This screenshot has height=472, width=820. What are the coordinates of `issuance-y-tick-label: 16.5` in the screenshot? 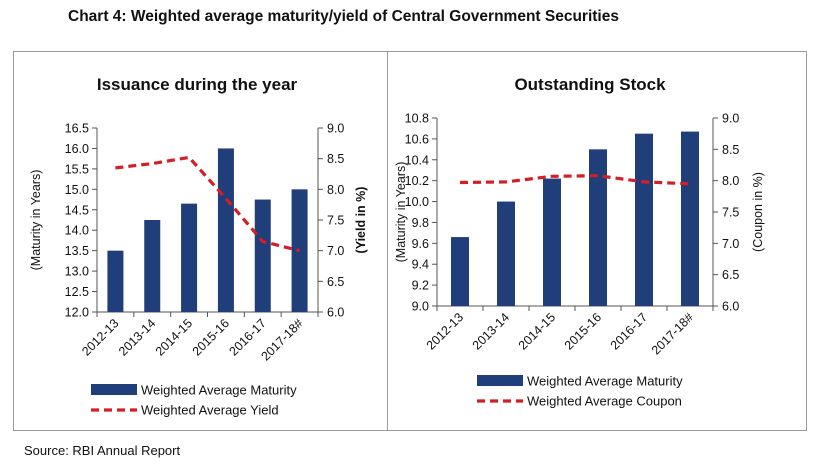 It's located at (77, 129).